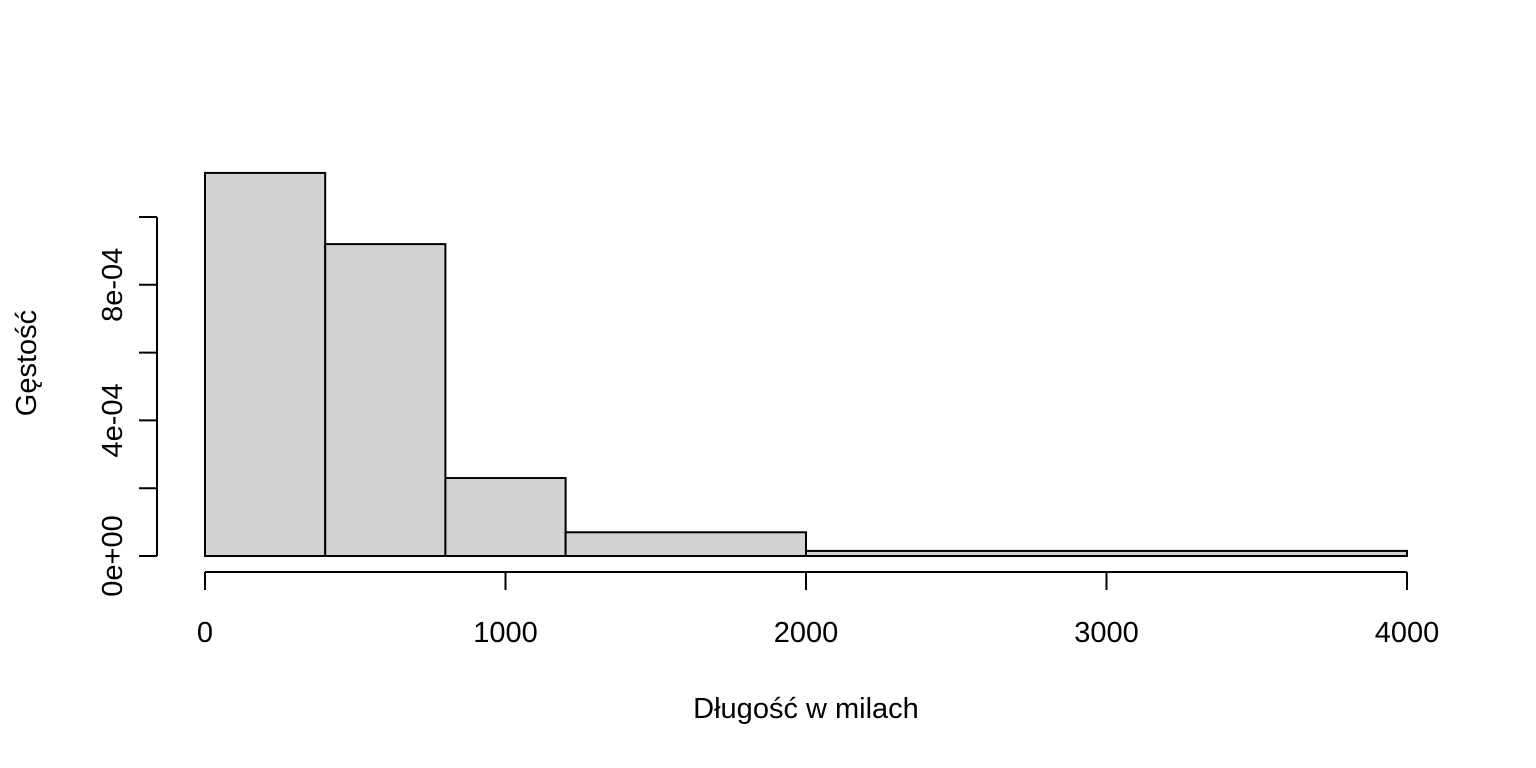 Image resolution: width=1536 pixels, height=768 pixels. Describe the element at coordinates (806, 709) in the screenshot. I see `x-axis-title: Długość w milach` at that location.